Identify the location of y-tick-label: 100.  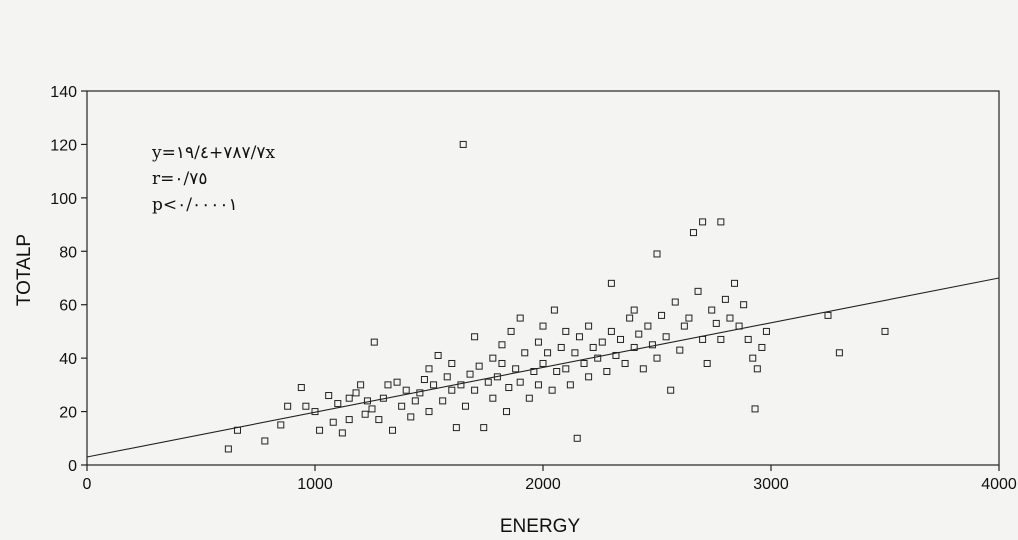
(63, 199).